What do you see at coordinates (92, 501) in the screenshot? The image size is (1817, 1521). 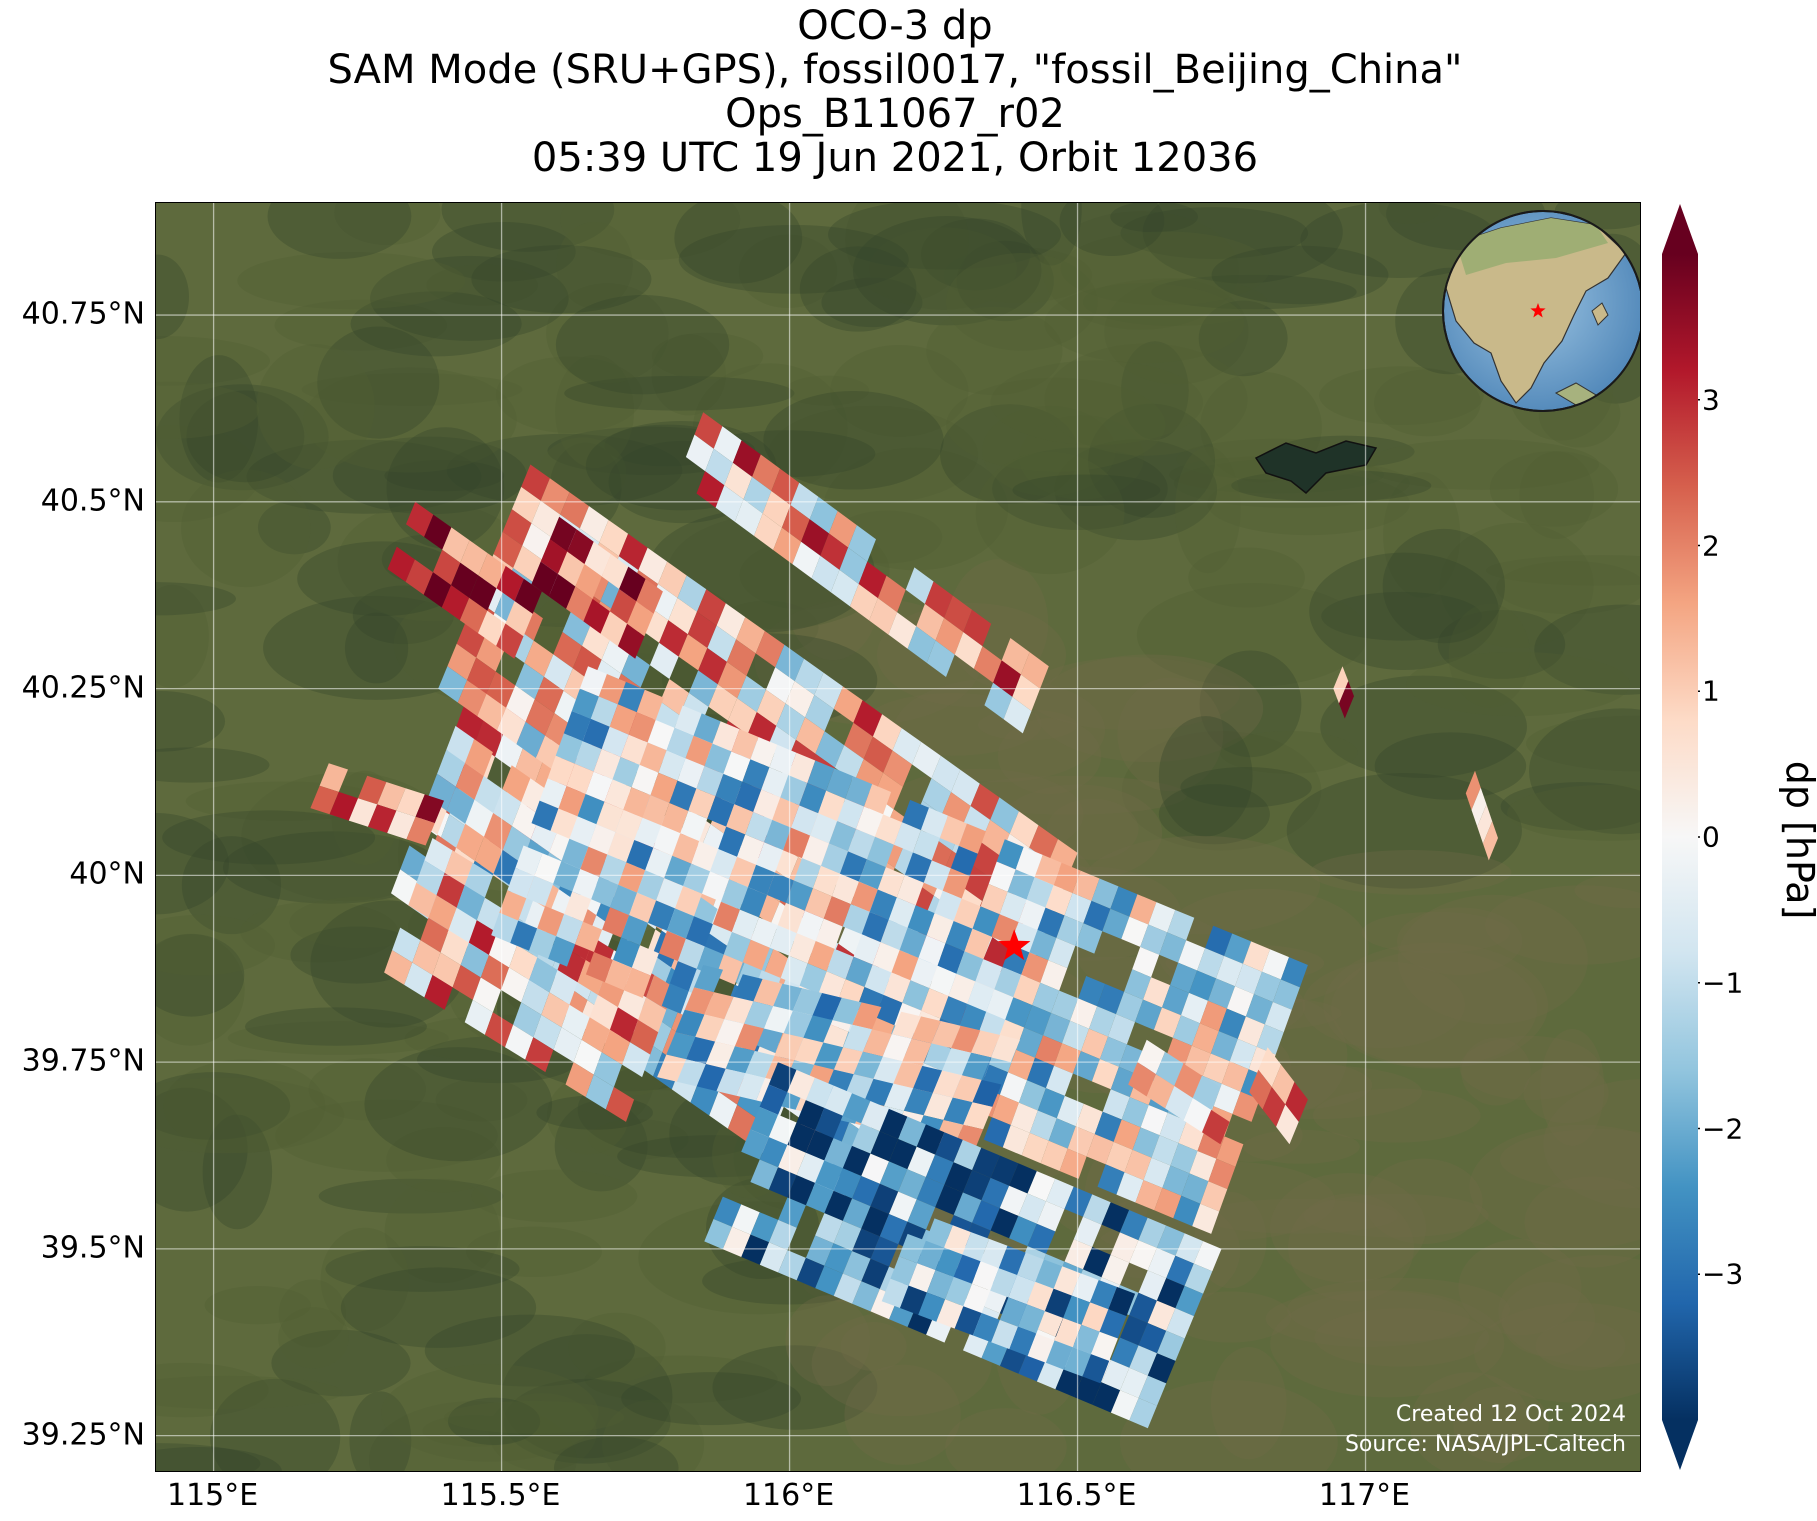 I see `lat-tick-label: 40.5°N` at bounding box center [92, 501].